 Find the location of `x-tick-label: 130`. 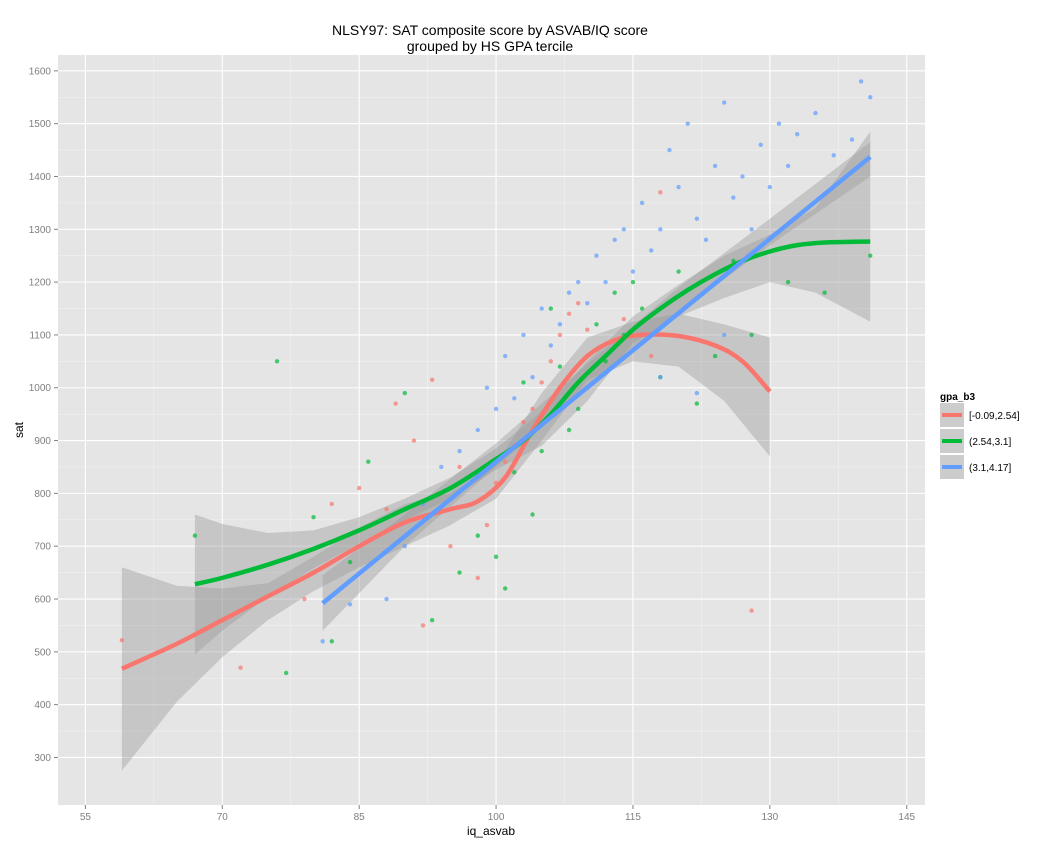

x-tick-label: 130 is located at coordinates (770, 817).